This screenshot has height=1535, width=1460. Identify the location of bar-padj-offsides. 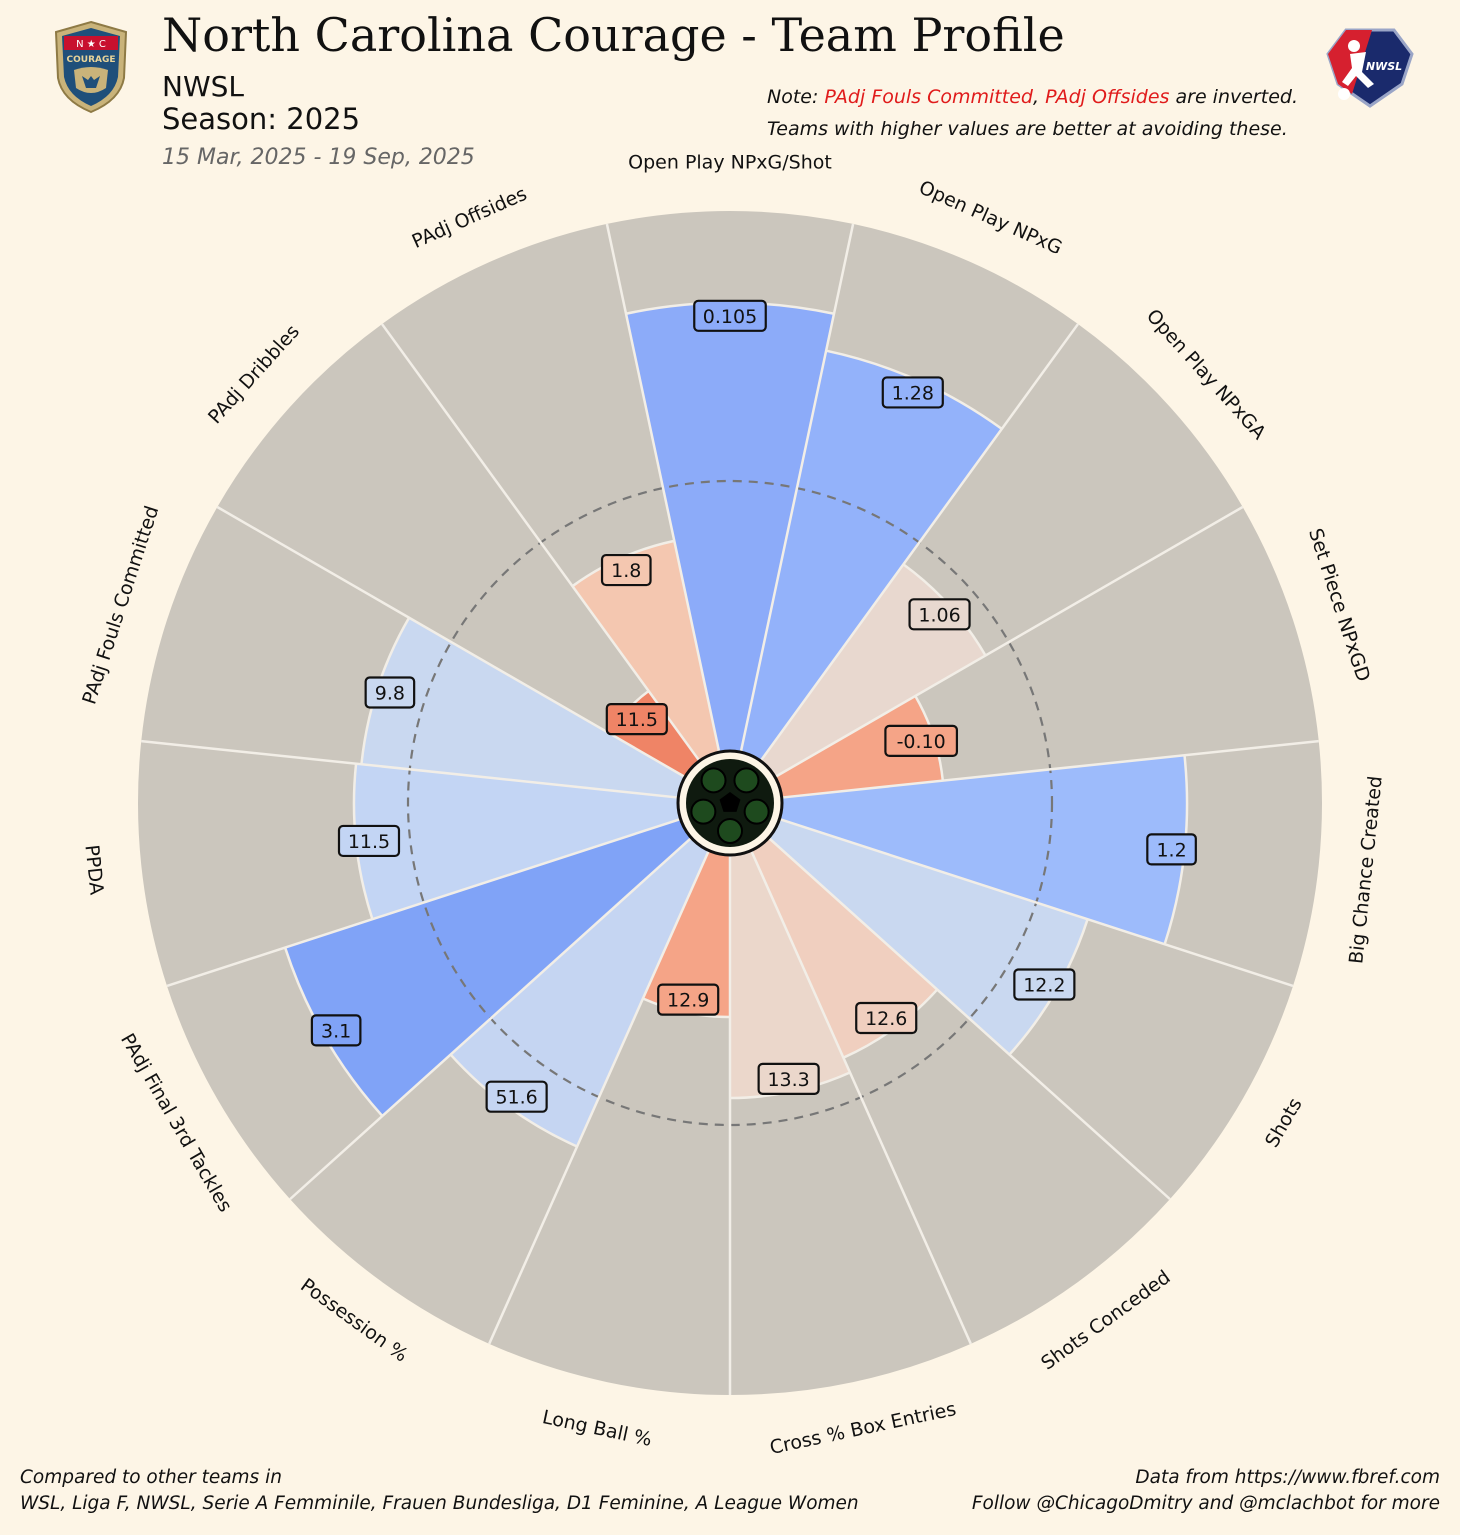
(646, 650).